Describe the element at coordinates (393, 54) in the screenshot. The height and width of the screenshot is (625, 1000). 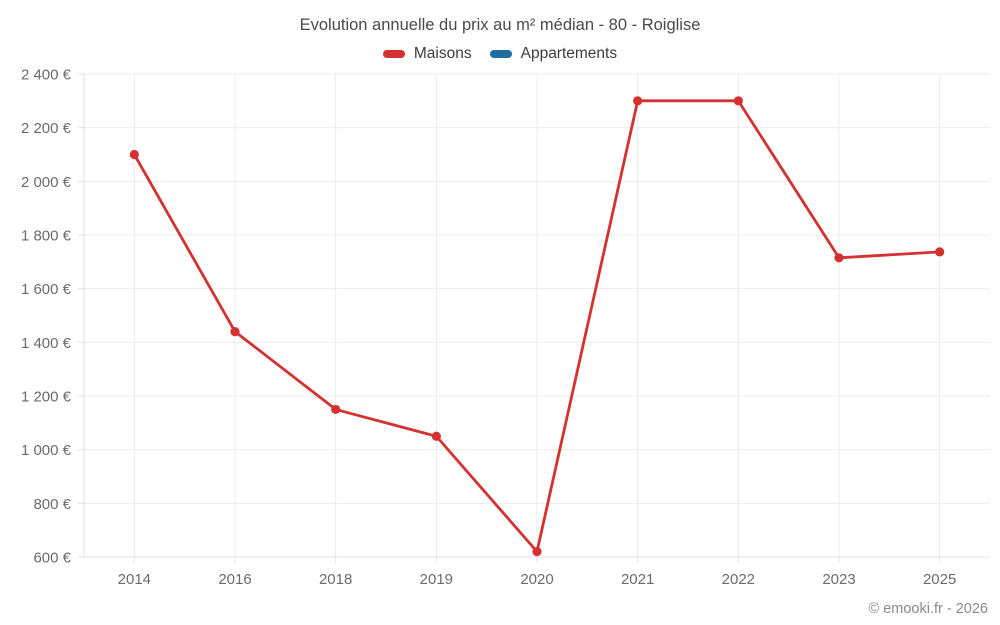
I see `maisons-series-swatch-icon` at that location.